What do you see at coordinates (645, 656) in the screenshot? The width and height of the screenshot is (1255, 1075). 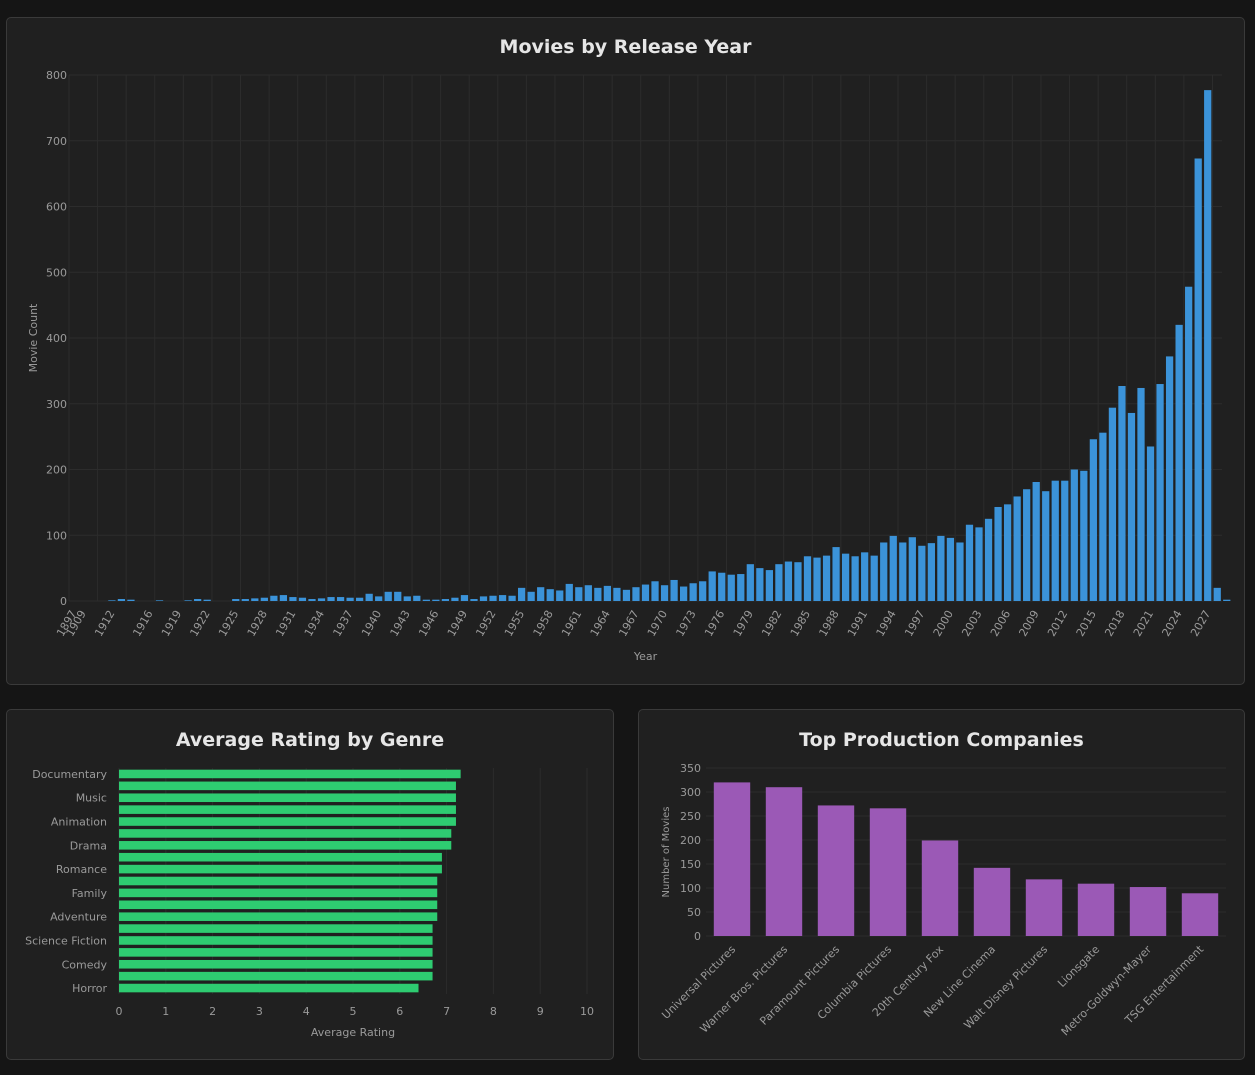 I see `x-axis-label: Year` at bounding box center [645, 656].